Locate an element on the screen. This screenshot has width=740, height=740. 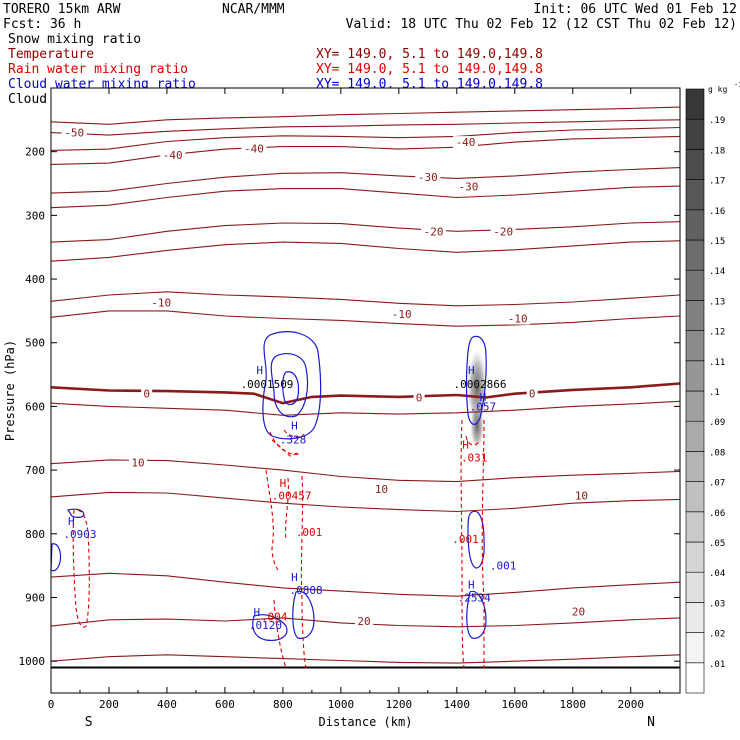
colorbar-label: .07 is located at coordinates (717, 484).